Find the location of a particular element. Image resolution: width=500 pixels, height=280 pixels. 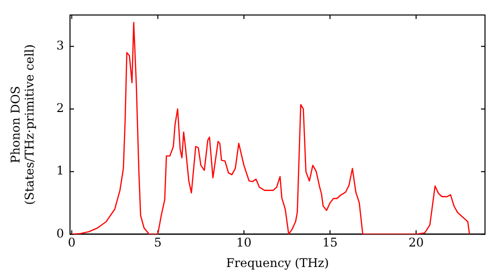

x-tick-label: 15 is located at coordinates (330, 243).